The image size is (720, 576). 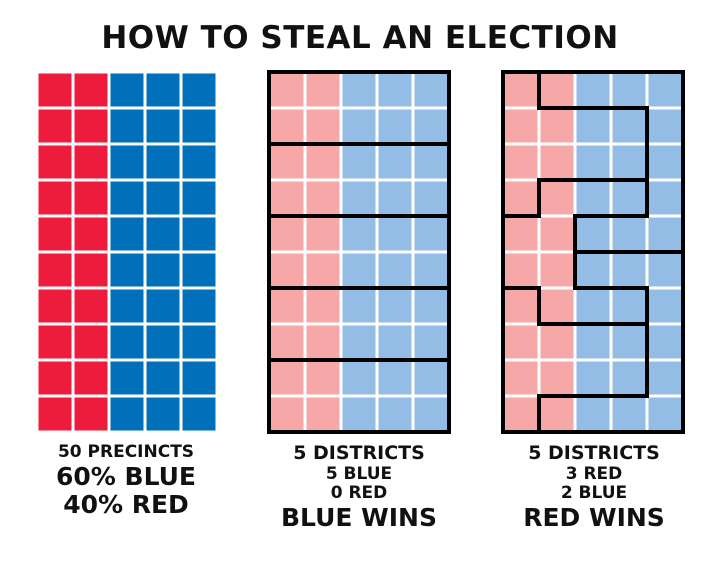 I want to click on title: HOW TO STEAL AN ELECTION, so click(x=360, y=38).